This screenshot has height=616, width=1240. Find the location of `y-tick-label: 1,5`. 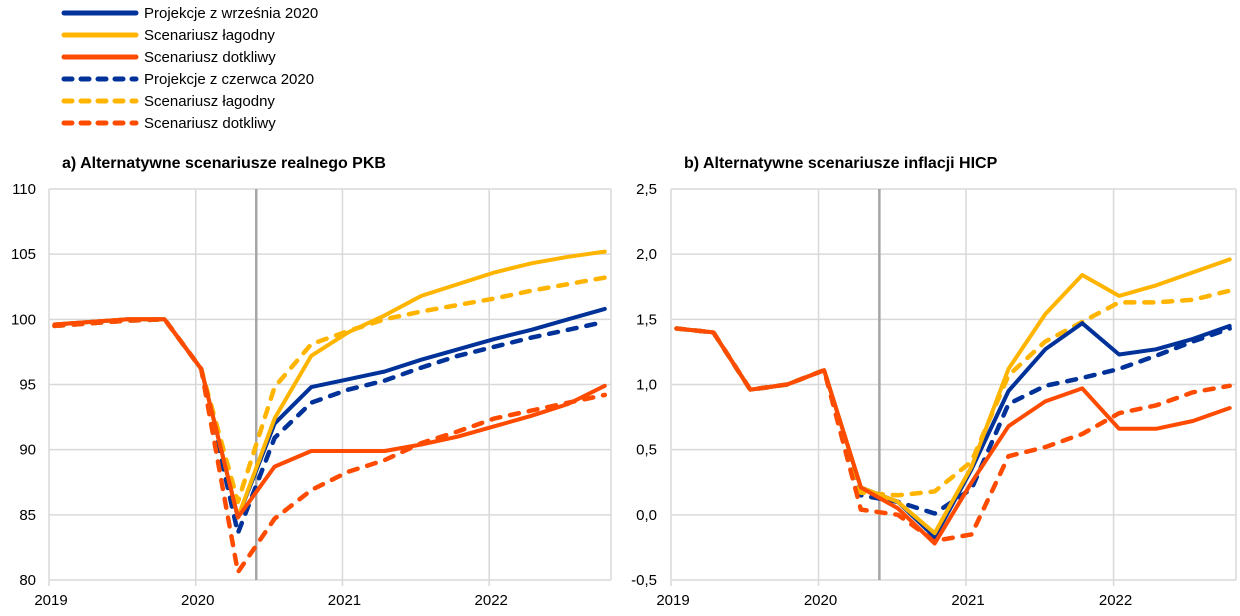

y-tick-label: 1,5 is located at coordinates (646, 319).